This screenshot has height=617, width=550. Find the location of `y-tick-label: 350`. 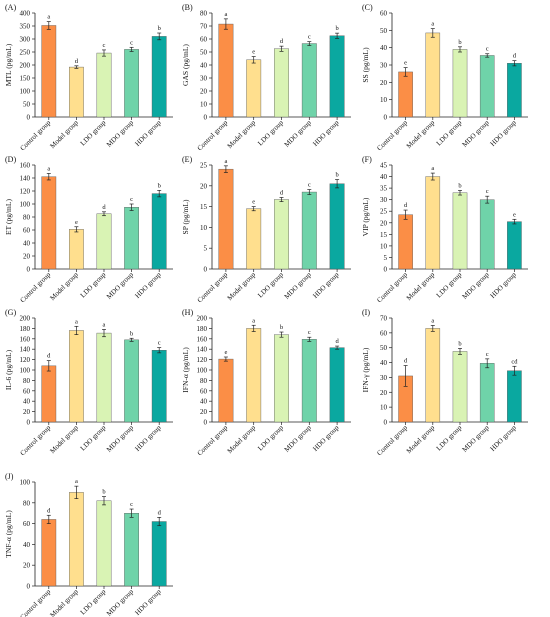

y-tick-label: 350 is located at coordinates (25, 27).